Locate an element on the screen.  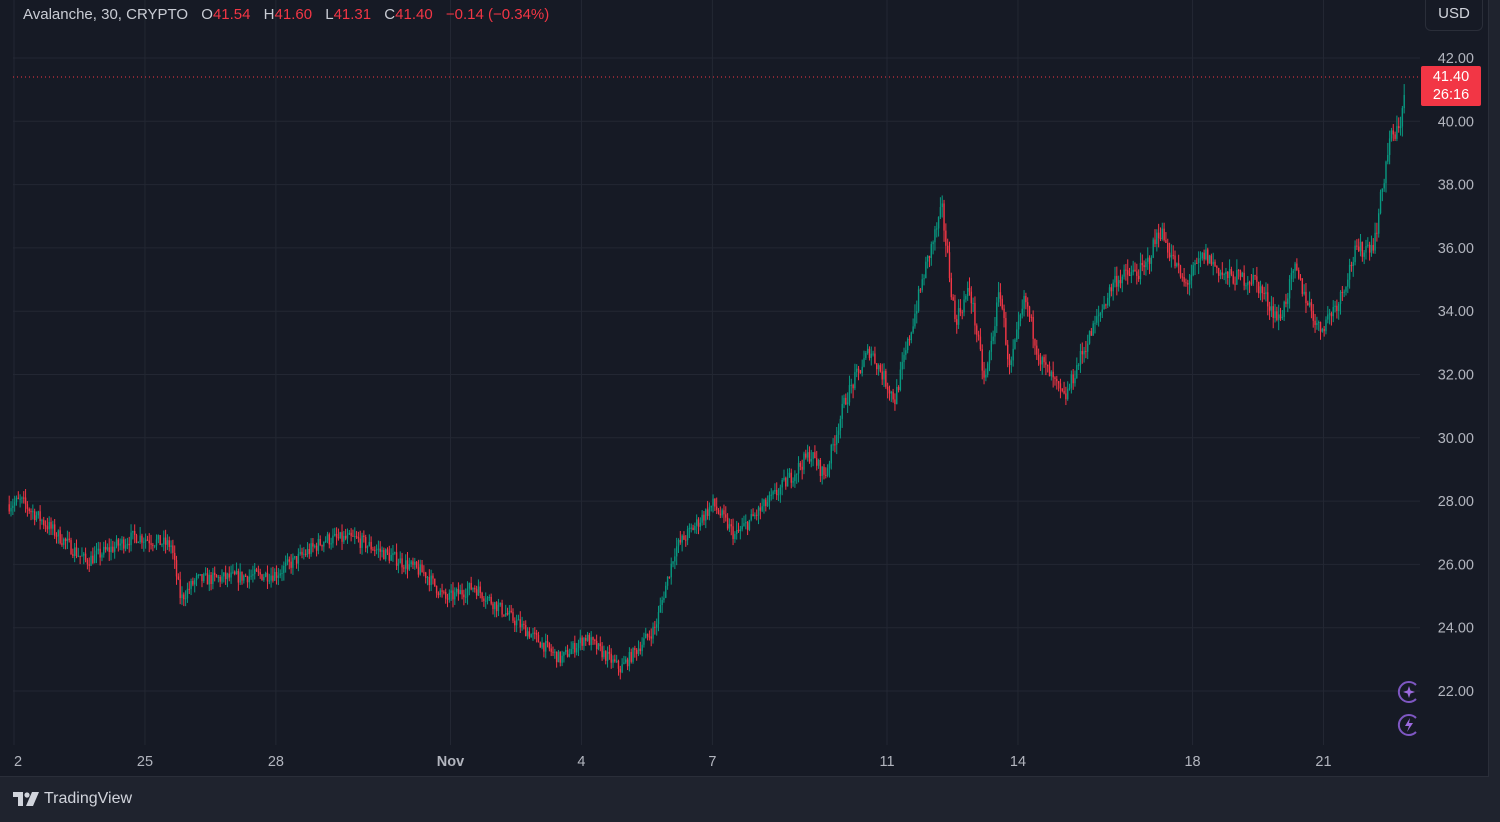
sparkle-icon is located at coordinates (1409, 692).